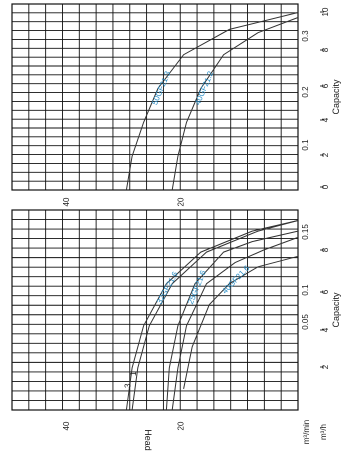 Image resolution: width=342 pixels, height=454 pixels. What do you see at coordinates (325, 11) in the screenshot?
I see `capacity-tick-h-label: 10` at bounding box center [325, 11].